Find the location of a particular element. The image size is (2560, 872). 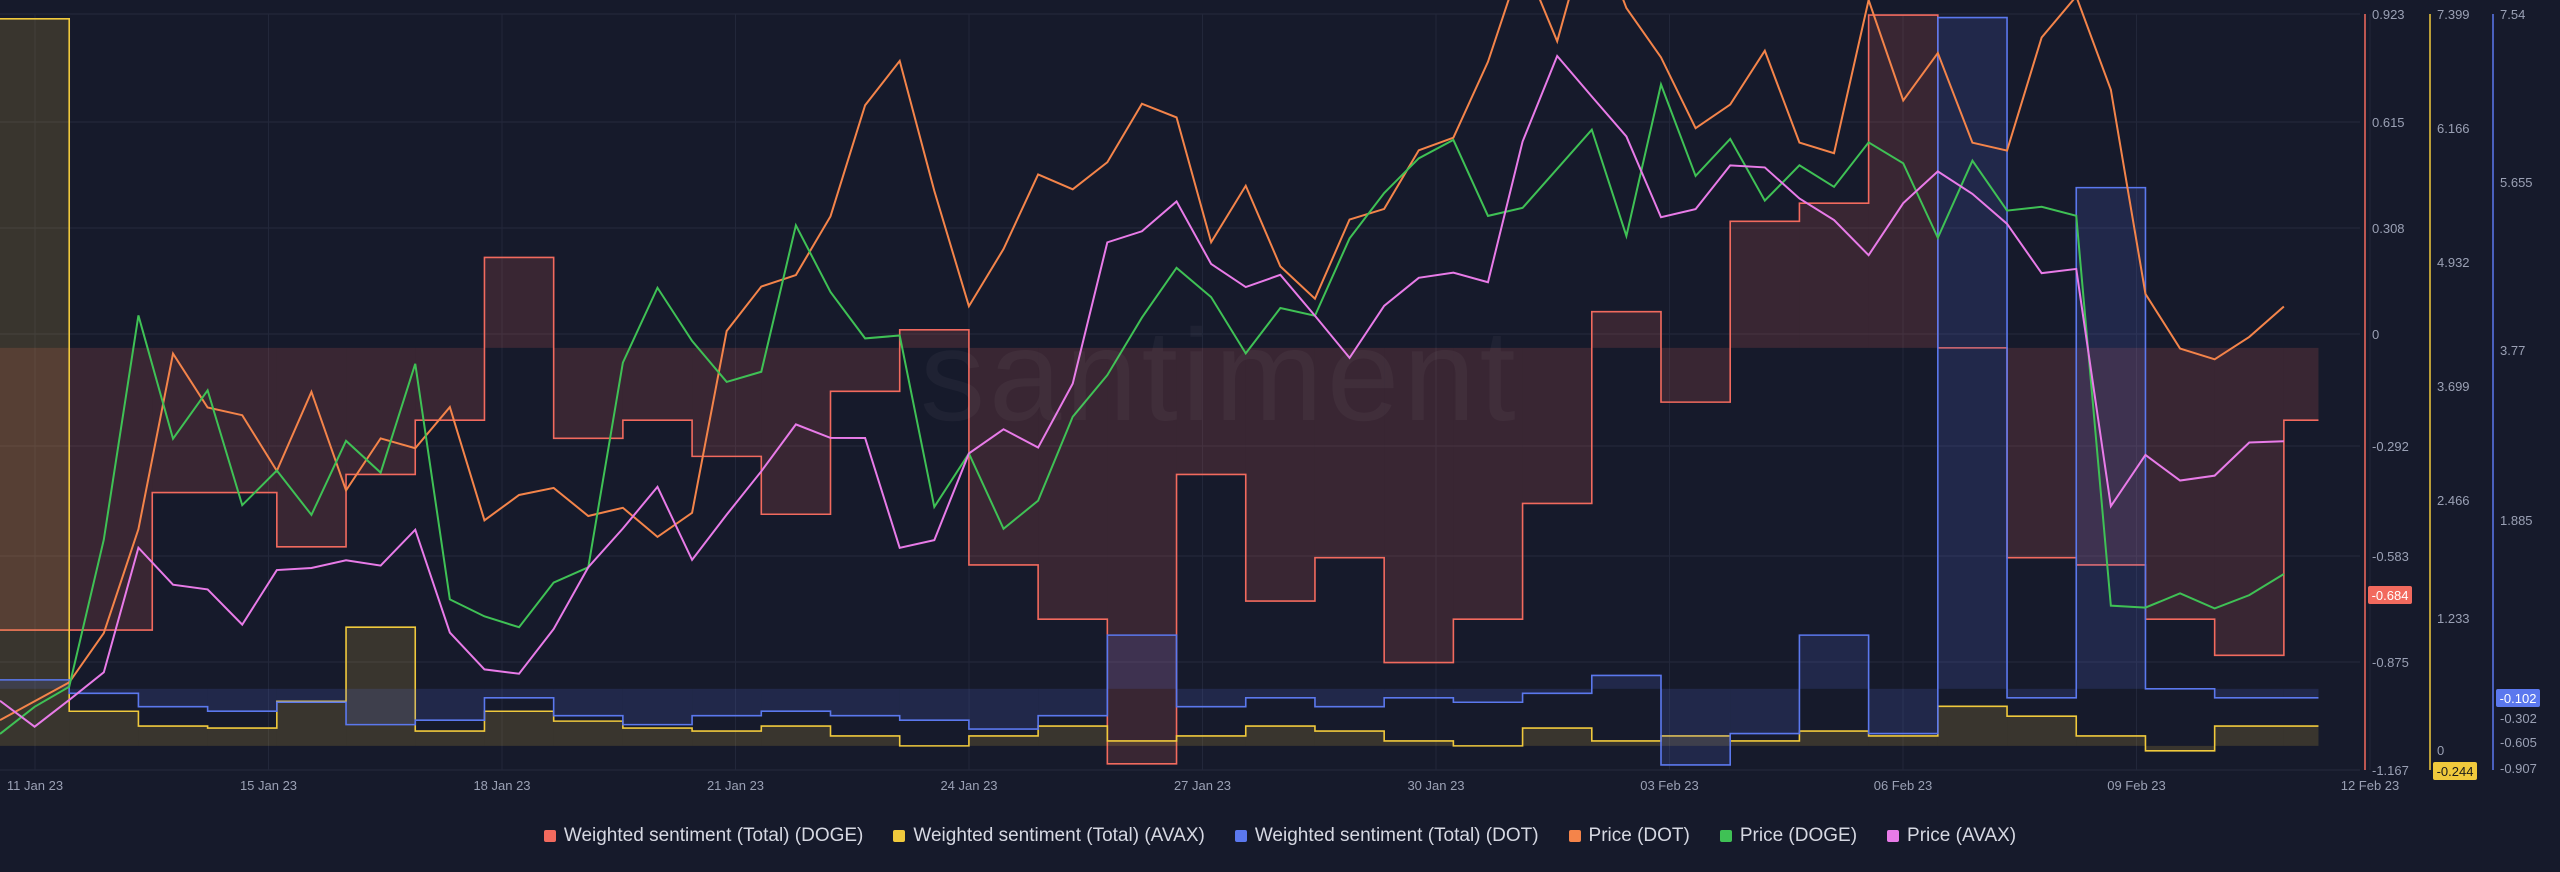

legend-item: Weighted sentiment (Total) (AVAX) is located at coordinates (1049, 836).